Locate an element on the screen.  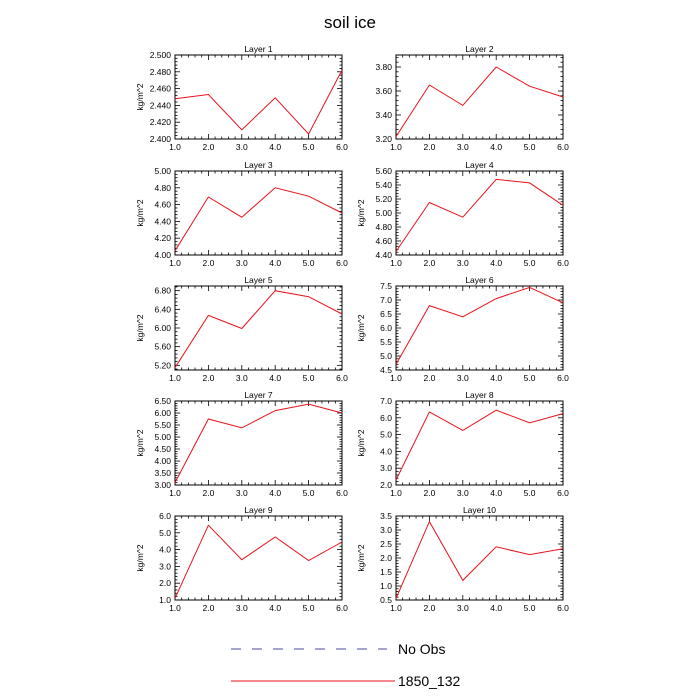
y-tick-label: 2.460 is located at coordinates (161, 89).